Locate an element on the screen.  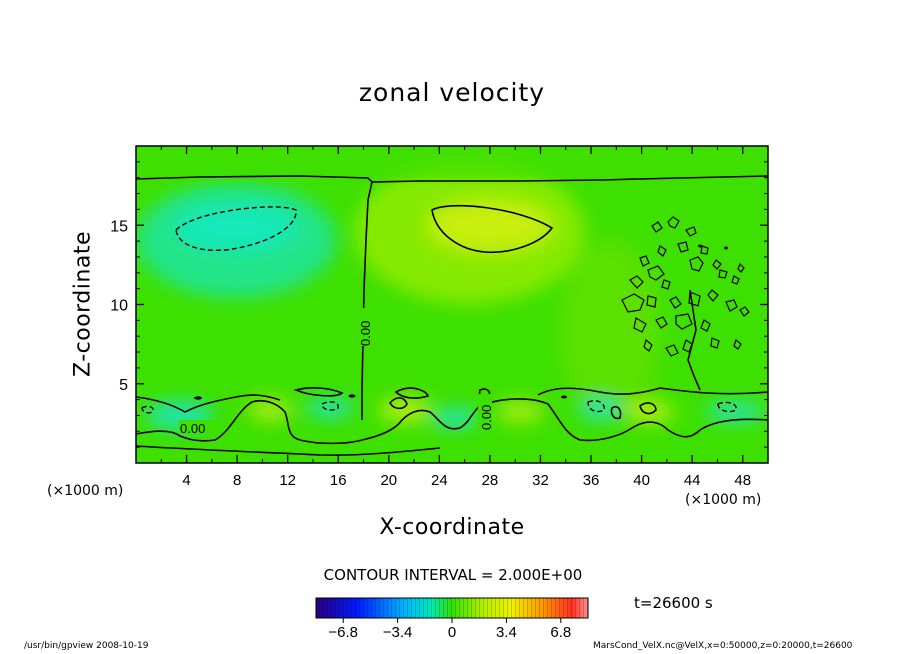
colorbar-tick-label-2: 0 is located at coordinates (452, 632).